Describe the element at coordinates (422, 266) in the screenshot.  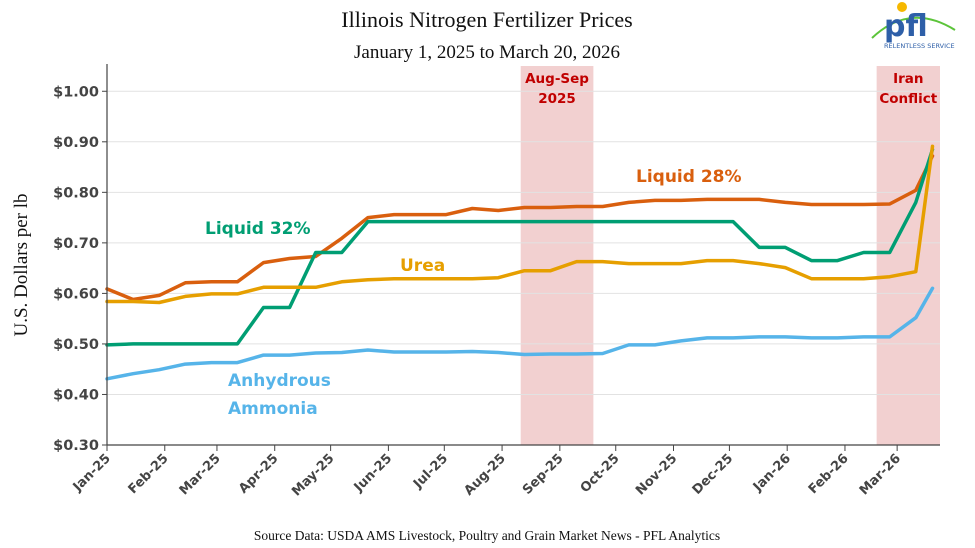
I see `series-label: Urea` at that location.